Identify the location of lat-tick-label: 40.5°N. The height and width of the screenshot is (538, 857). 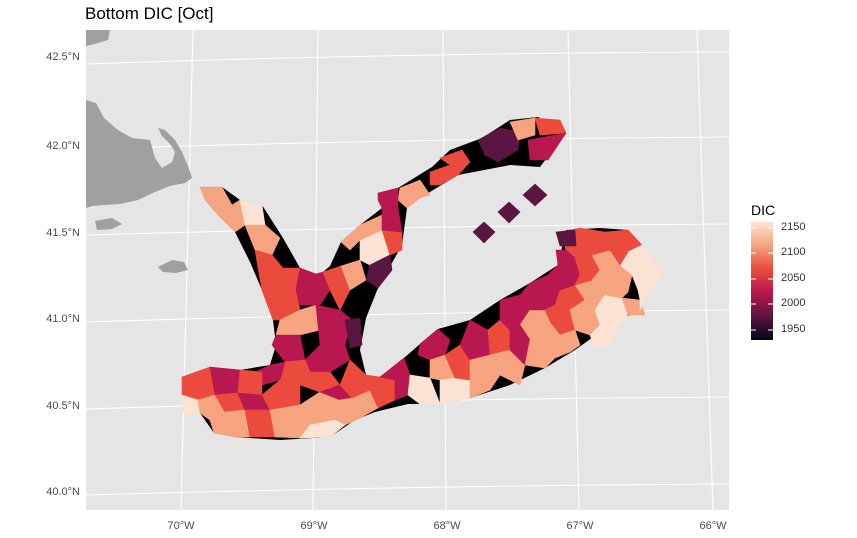
(63, 406).